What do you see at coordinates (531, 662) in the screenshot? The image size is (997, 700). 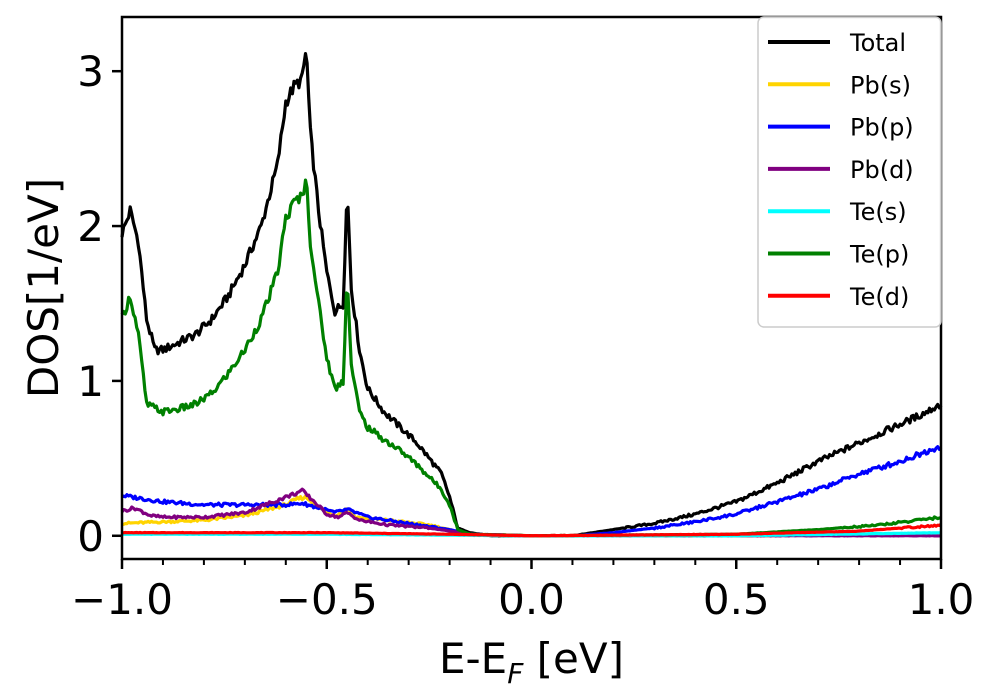 I see `x-axis-title: E-EF [eV]` at bounding box center [531, 662].